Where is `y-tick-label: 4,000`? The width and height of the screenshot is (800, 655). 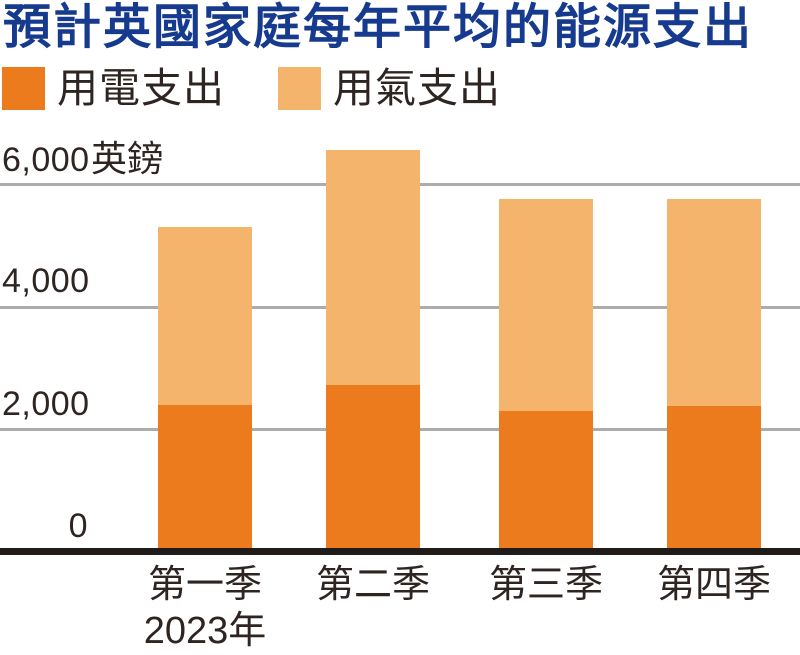 y-tick-label: 4,000 is located at coordinates (46, 281).